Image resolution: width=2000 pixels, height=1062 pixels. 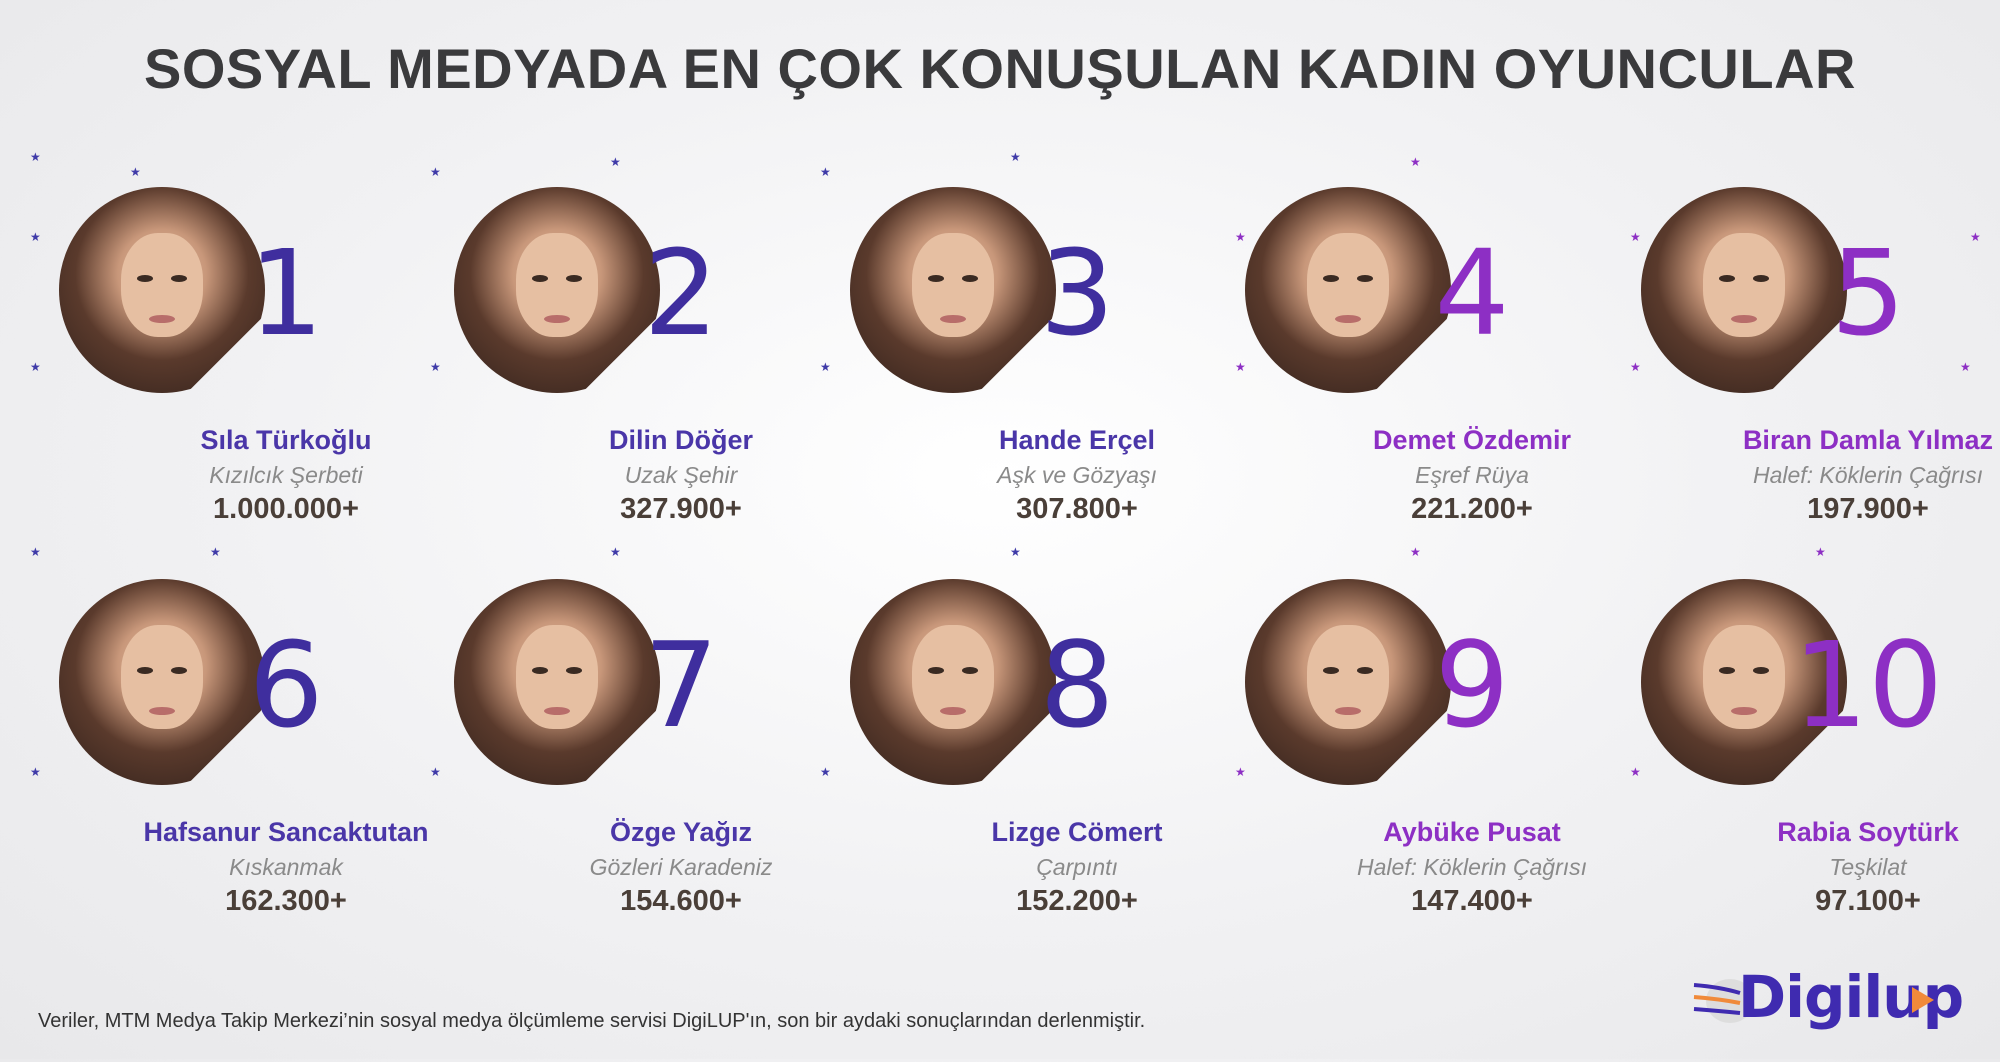 What do you see at coordinates (681, 832) in the screenshot?
I see `actress-name: Özge Yağız` at bounding box center [681, 832].